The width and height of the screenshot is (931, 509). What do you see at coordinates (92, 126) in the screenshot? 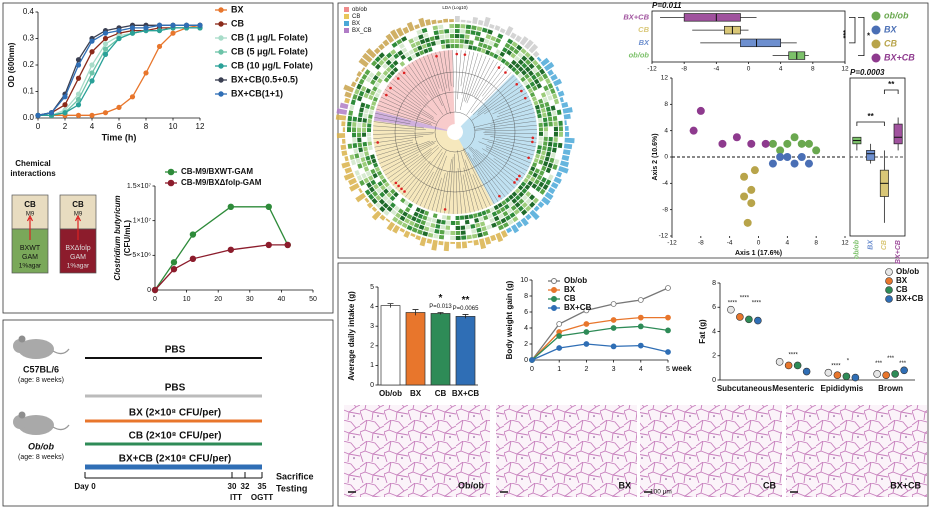
I see `x-tick-label: 4` at bounding box center [92, 126].